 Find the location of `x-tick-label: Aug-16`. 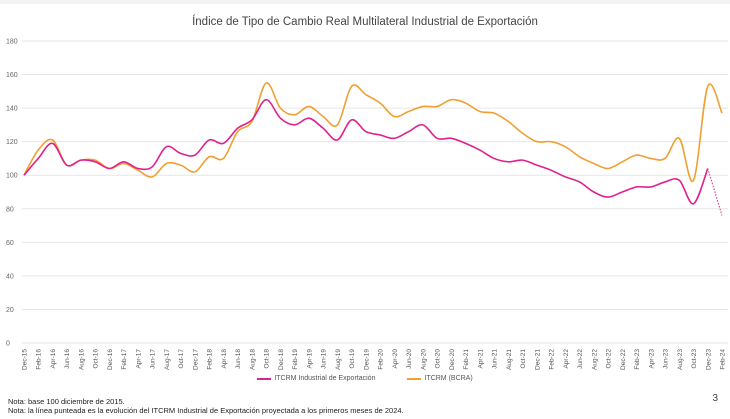

x-tick-label: Aug-16 is located at coordinates (81, 359).